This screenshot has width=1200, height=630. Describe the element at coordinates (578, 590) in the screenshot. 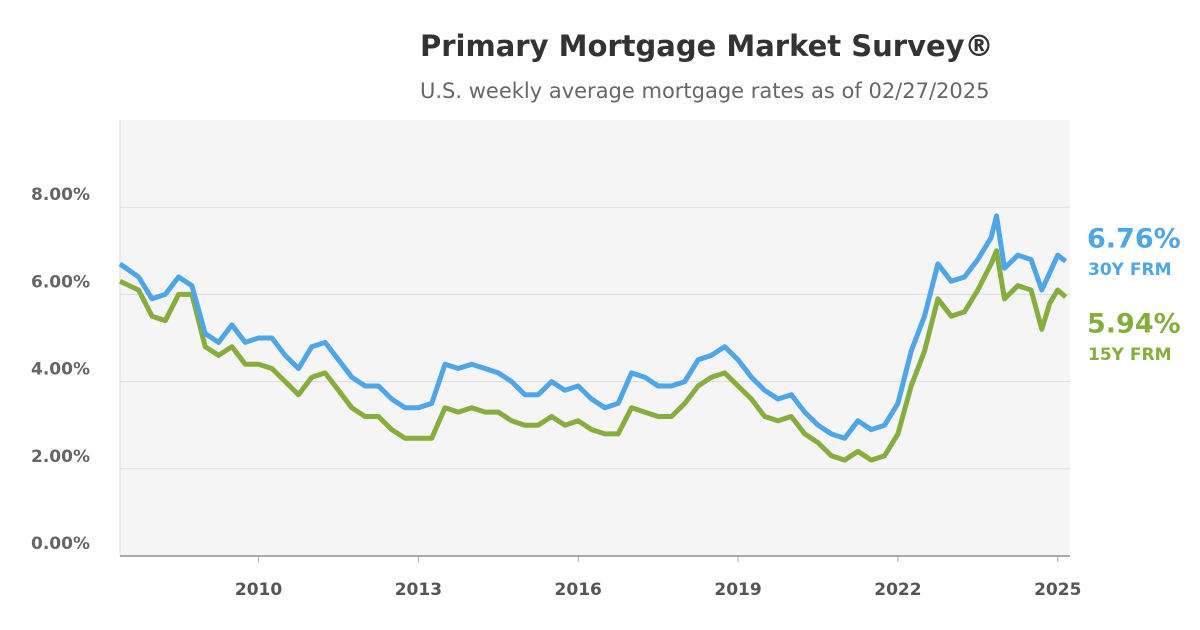

I see `x-tick-label: 2016` at that location.